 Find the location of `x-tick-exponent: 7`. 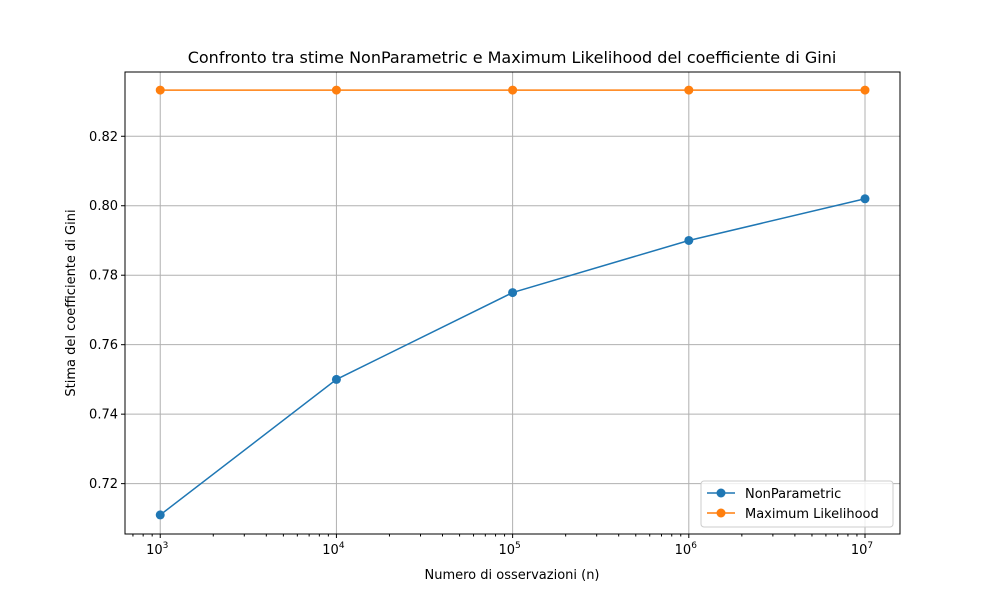

x-tick-exponent: 7 is located at coordinates (870, 546).